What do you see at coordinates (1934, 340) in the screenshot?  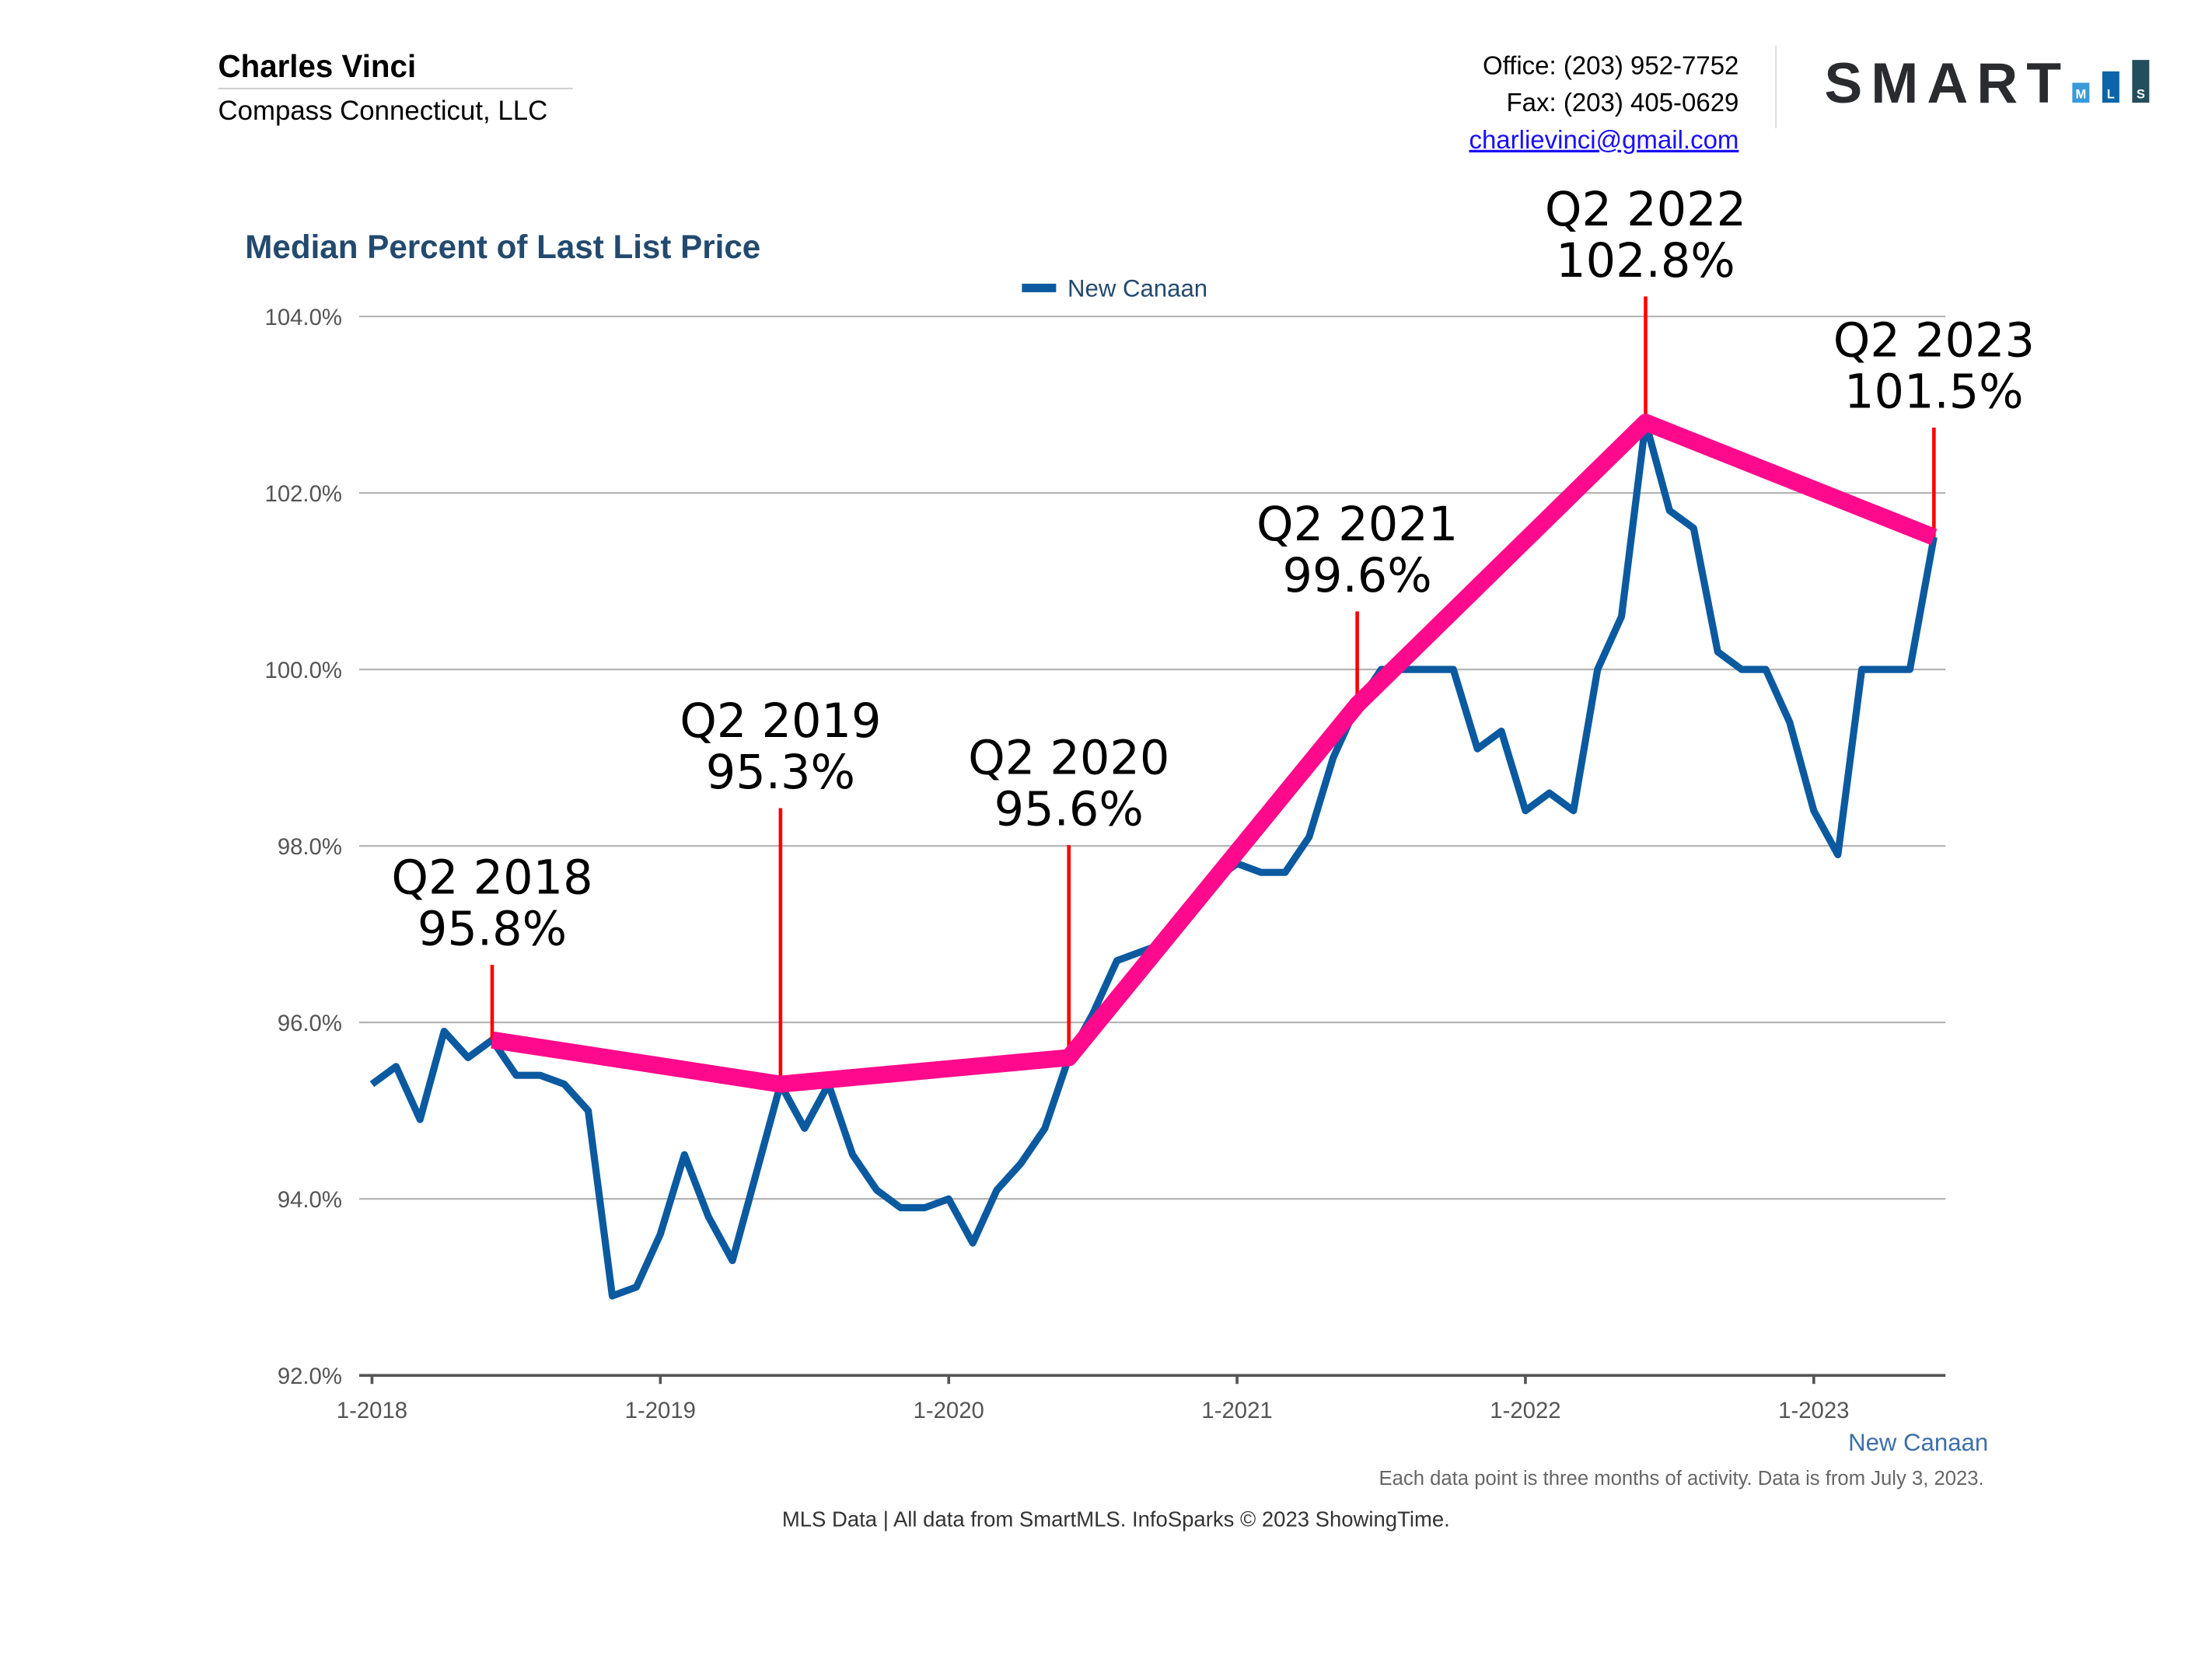 I see `annotation-quarter: Q2 2023` at bounding box center [1934, 340].